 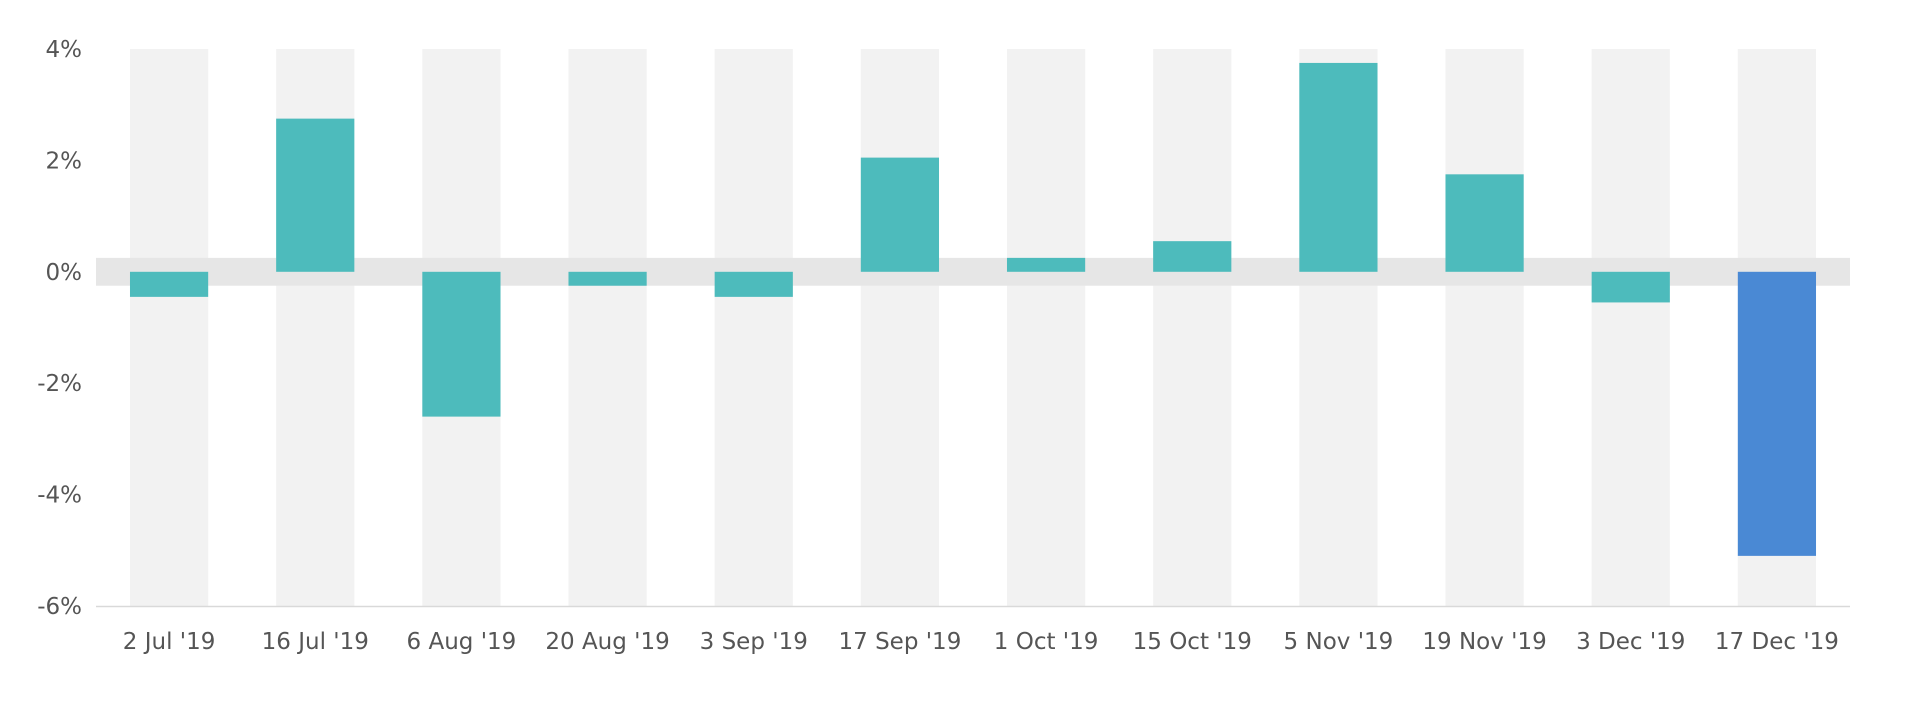 I want to click on y-tick-label: -6%, so click(x=59, y=607).